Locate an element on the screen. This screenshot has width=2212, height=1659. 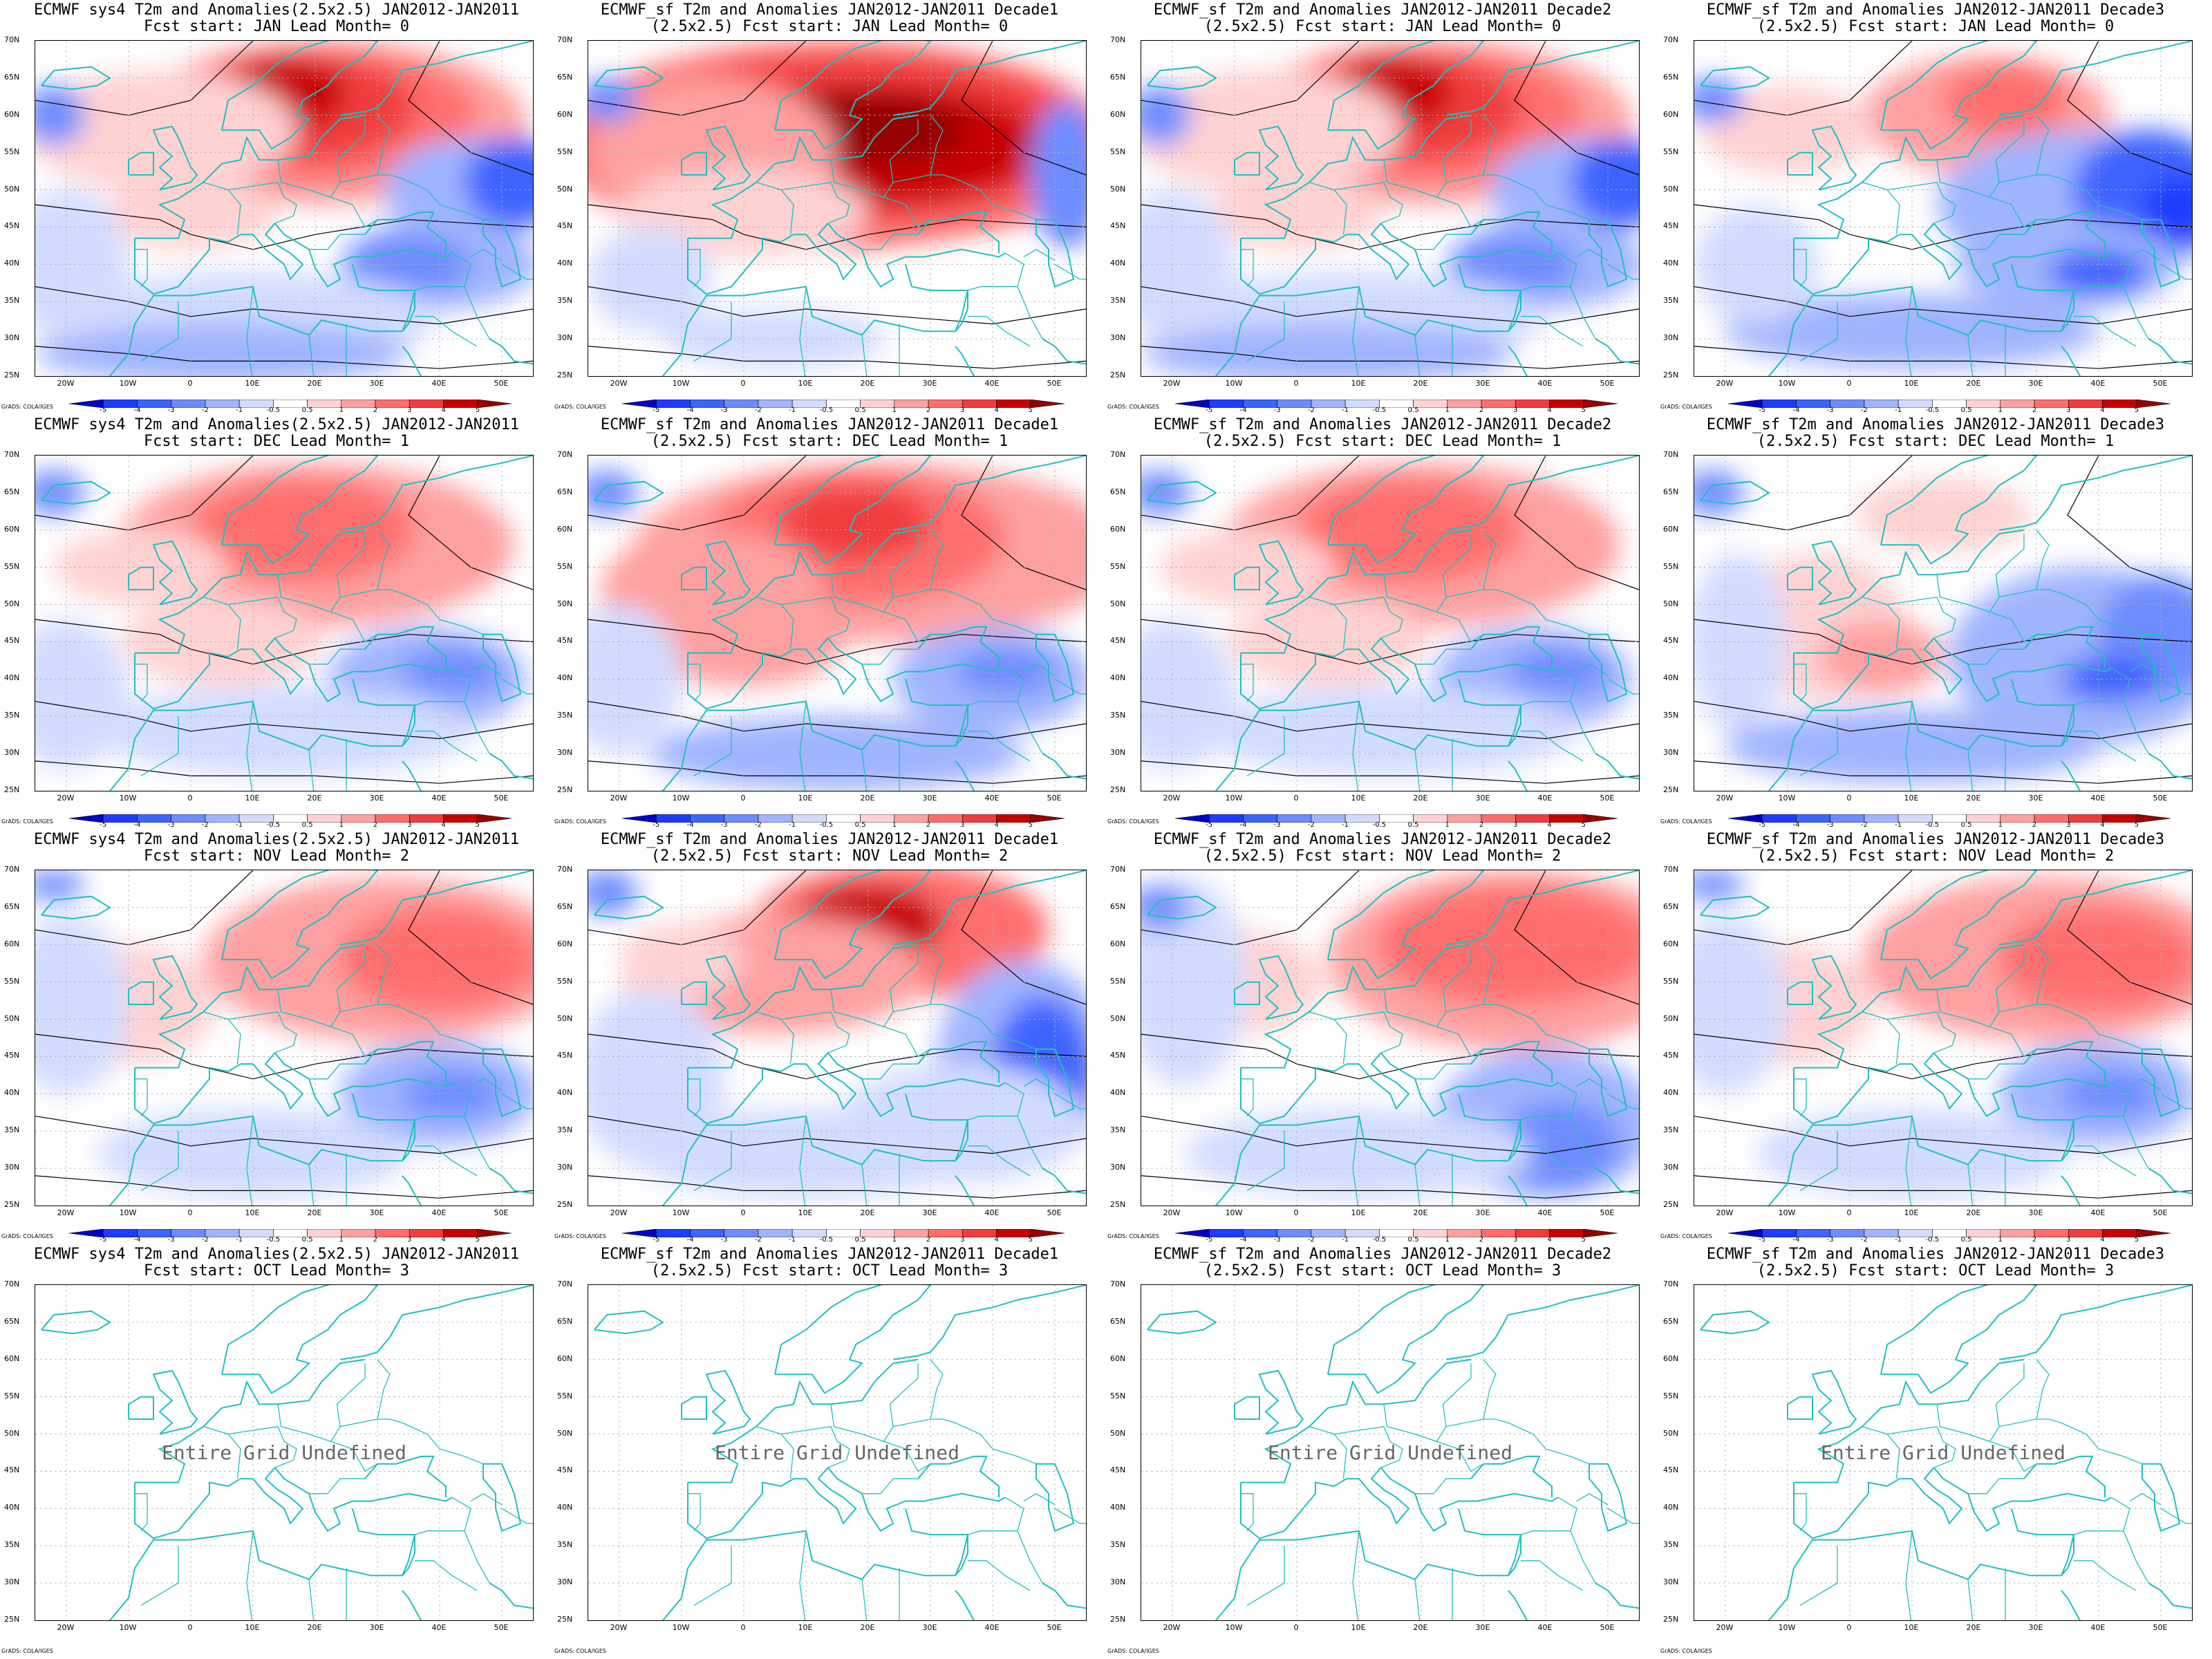
contour-line is located at coordinates (1943, 227).